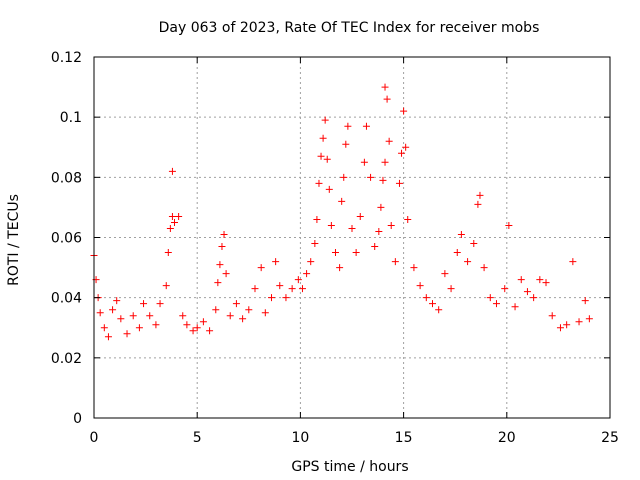 This screenshot has height=480, width=640. Describe the element at coordinates (507, 438) in the screenshot. I see `x-tick-label: 20` at that location.